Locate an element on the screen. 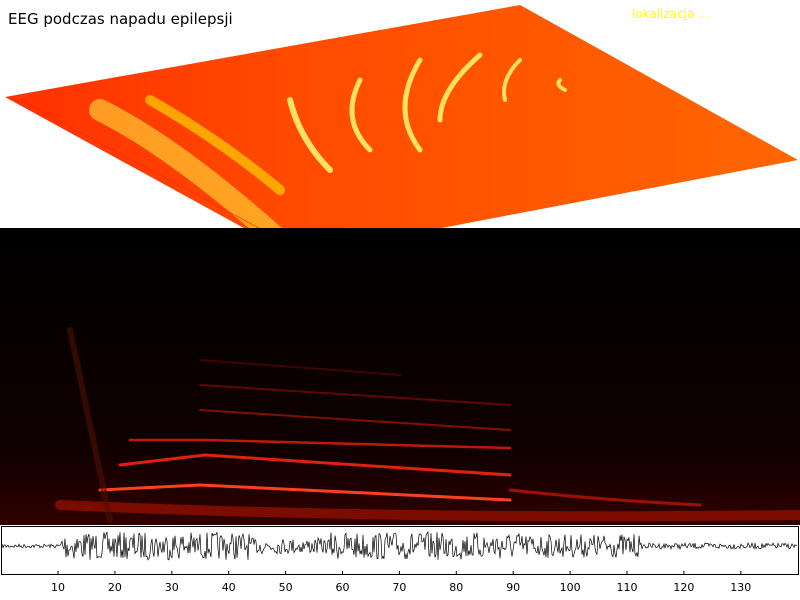  tick-label: 20 is located at coordinates (115, 587).